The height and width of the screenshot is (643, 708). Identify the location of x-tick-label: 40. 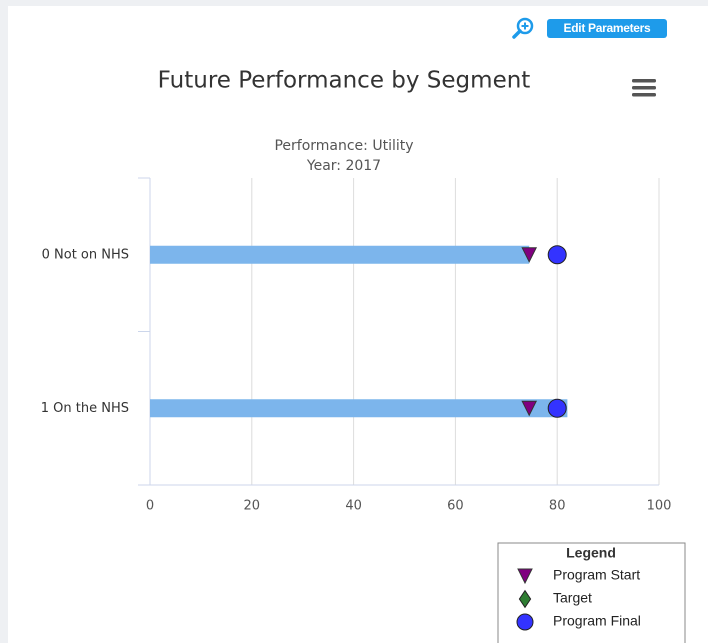
(353, 506).